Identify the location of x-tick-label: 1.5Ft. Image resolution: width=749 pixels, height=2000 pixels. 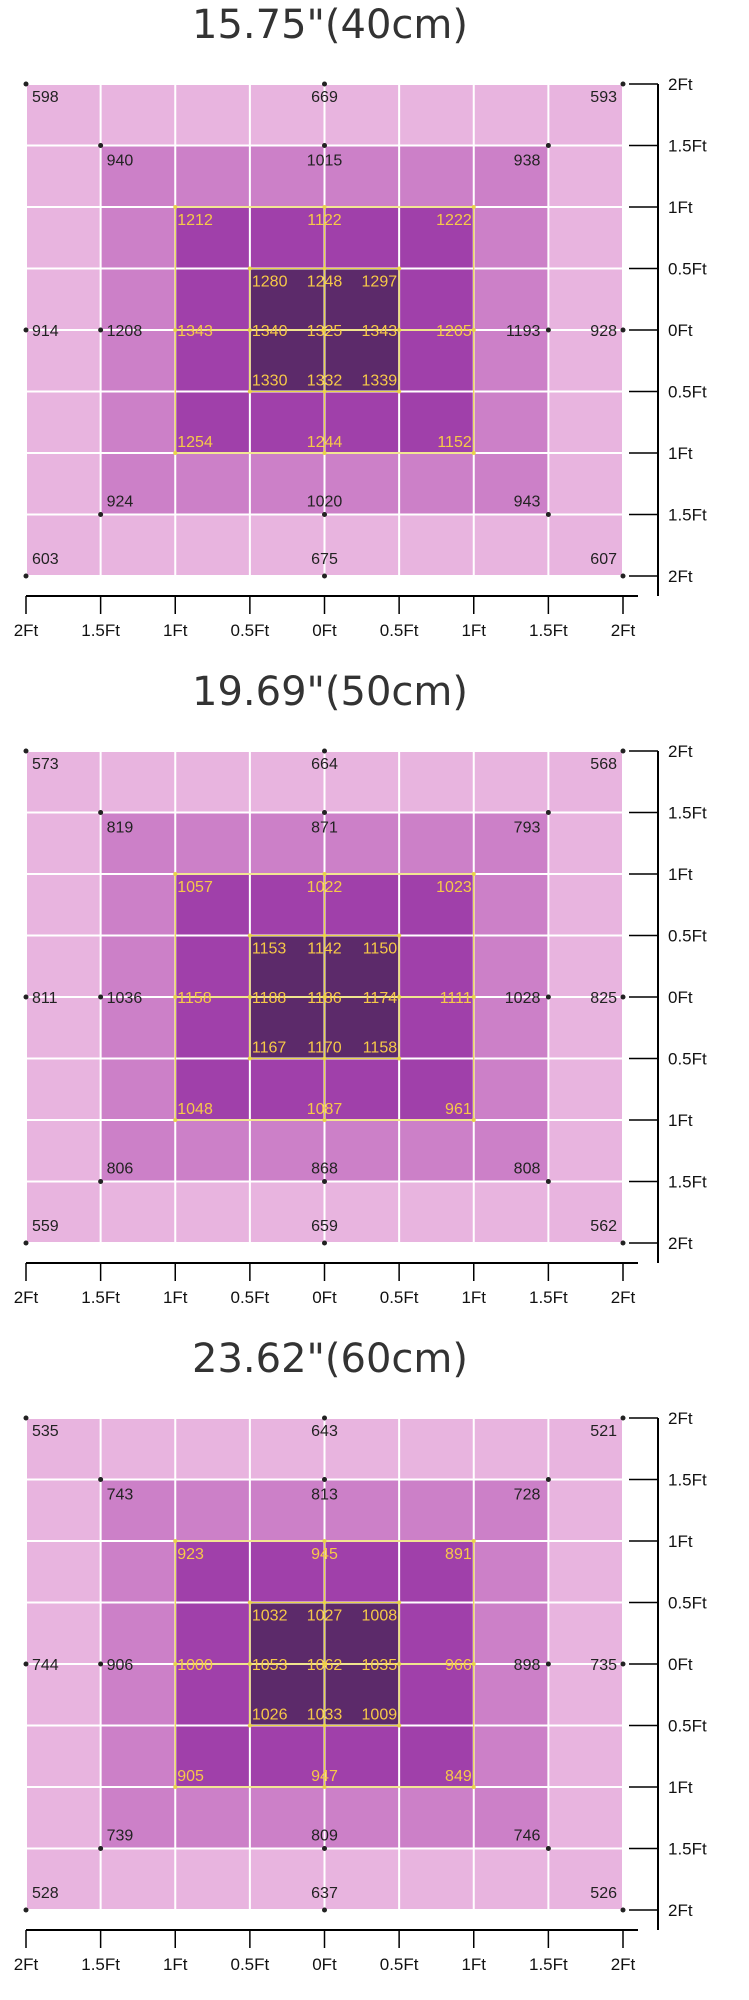
(100, 1964).